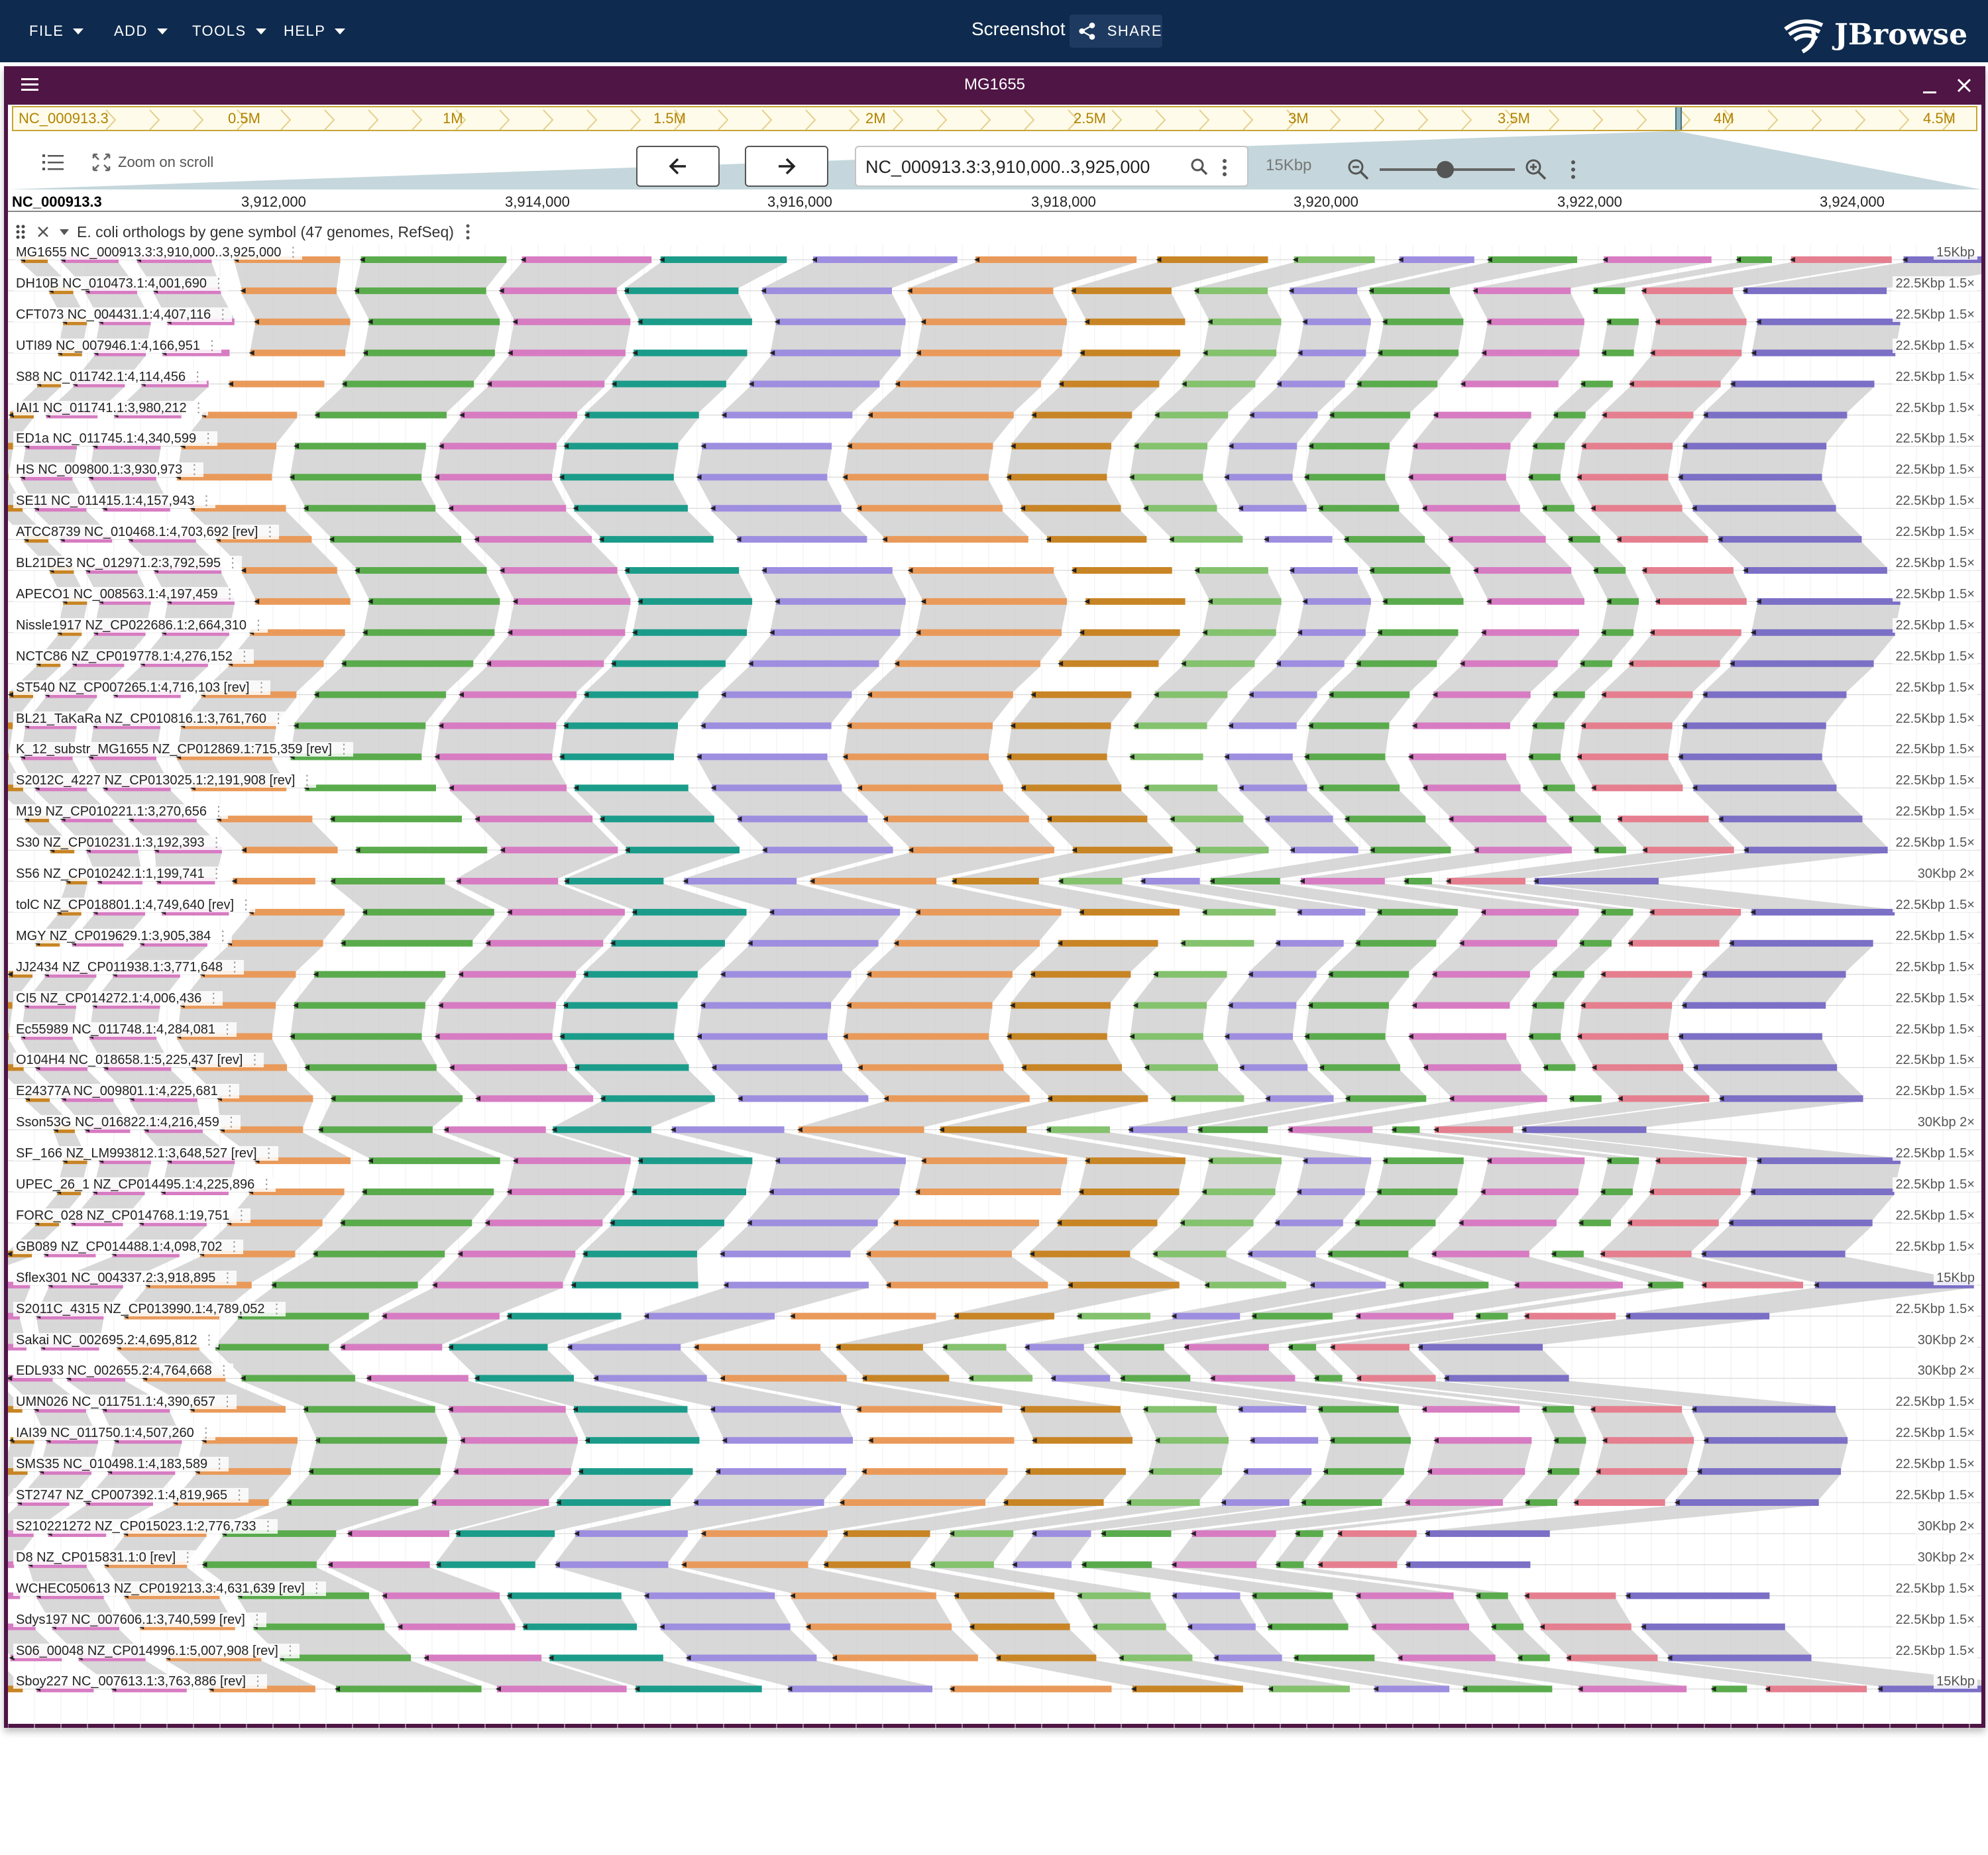  I want to click on close-track-icon, so click(43, 232).